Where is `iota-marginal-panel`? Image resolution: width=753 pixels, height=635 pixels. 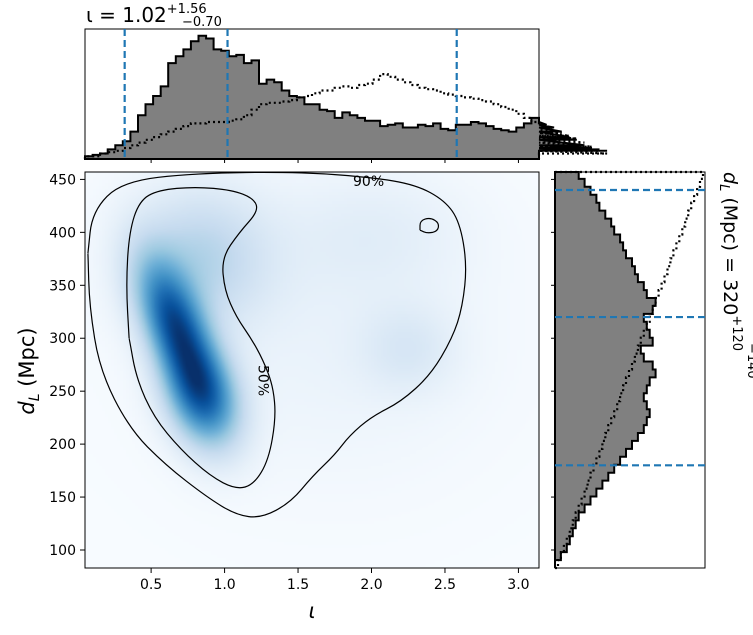
iota-marginal-panel is located at coordinates (345, 95).